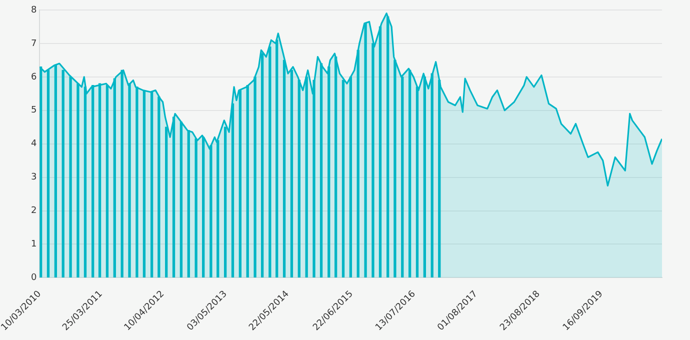 This screenshot has width=690, height=340. What do you see at coordinates (33, 278) in the screenshot?
I see `y-tick-label: 0` at bounding box center [33, 278].